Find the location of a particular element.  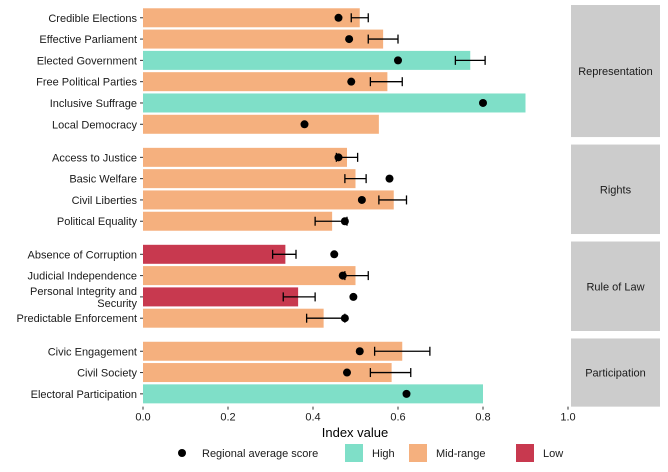

category-label: Civil Society is located at coordinates (107, 374).